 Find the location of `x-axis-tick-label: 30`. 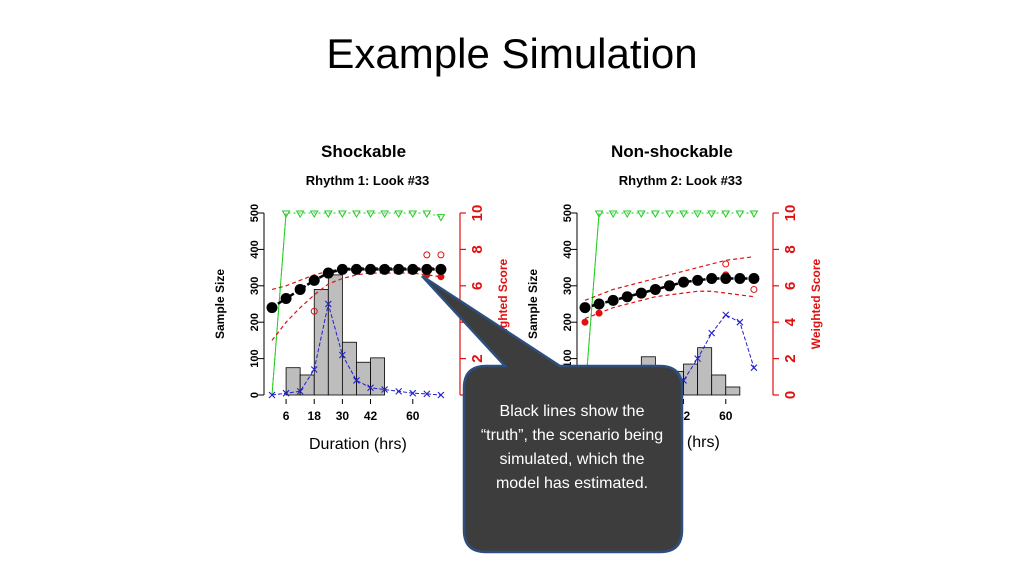

x-axis-tick-label: 30 is located at coordinates (343, 416).